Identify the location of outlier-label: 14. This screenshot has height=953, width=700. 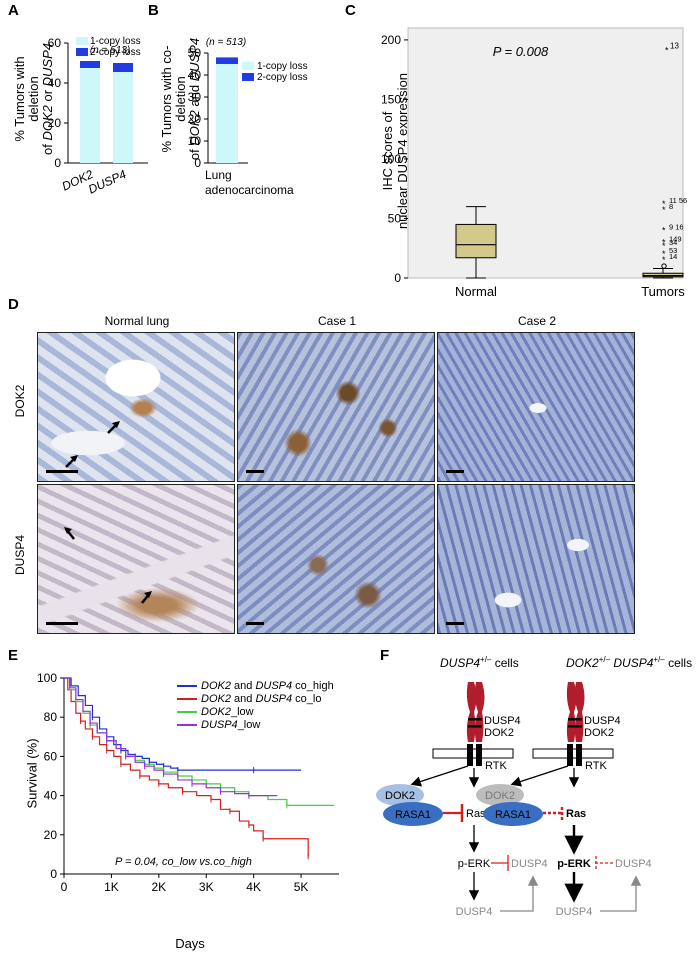
(673, 256).